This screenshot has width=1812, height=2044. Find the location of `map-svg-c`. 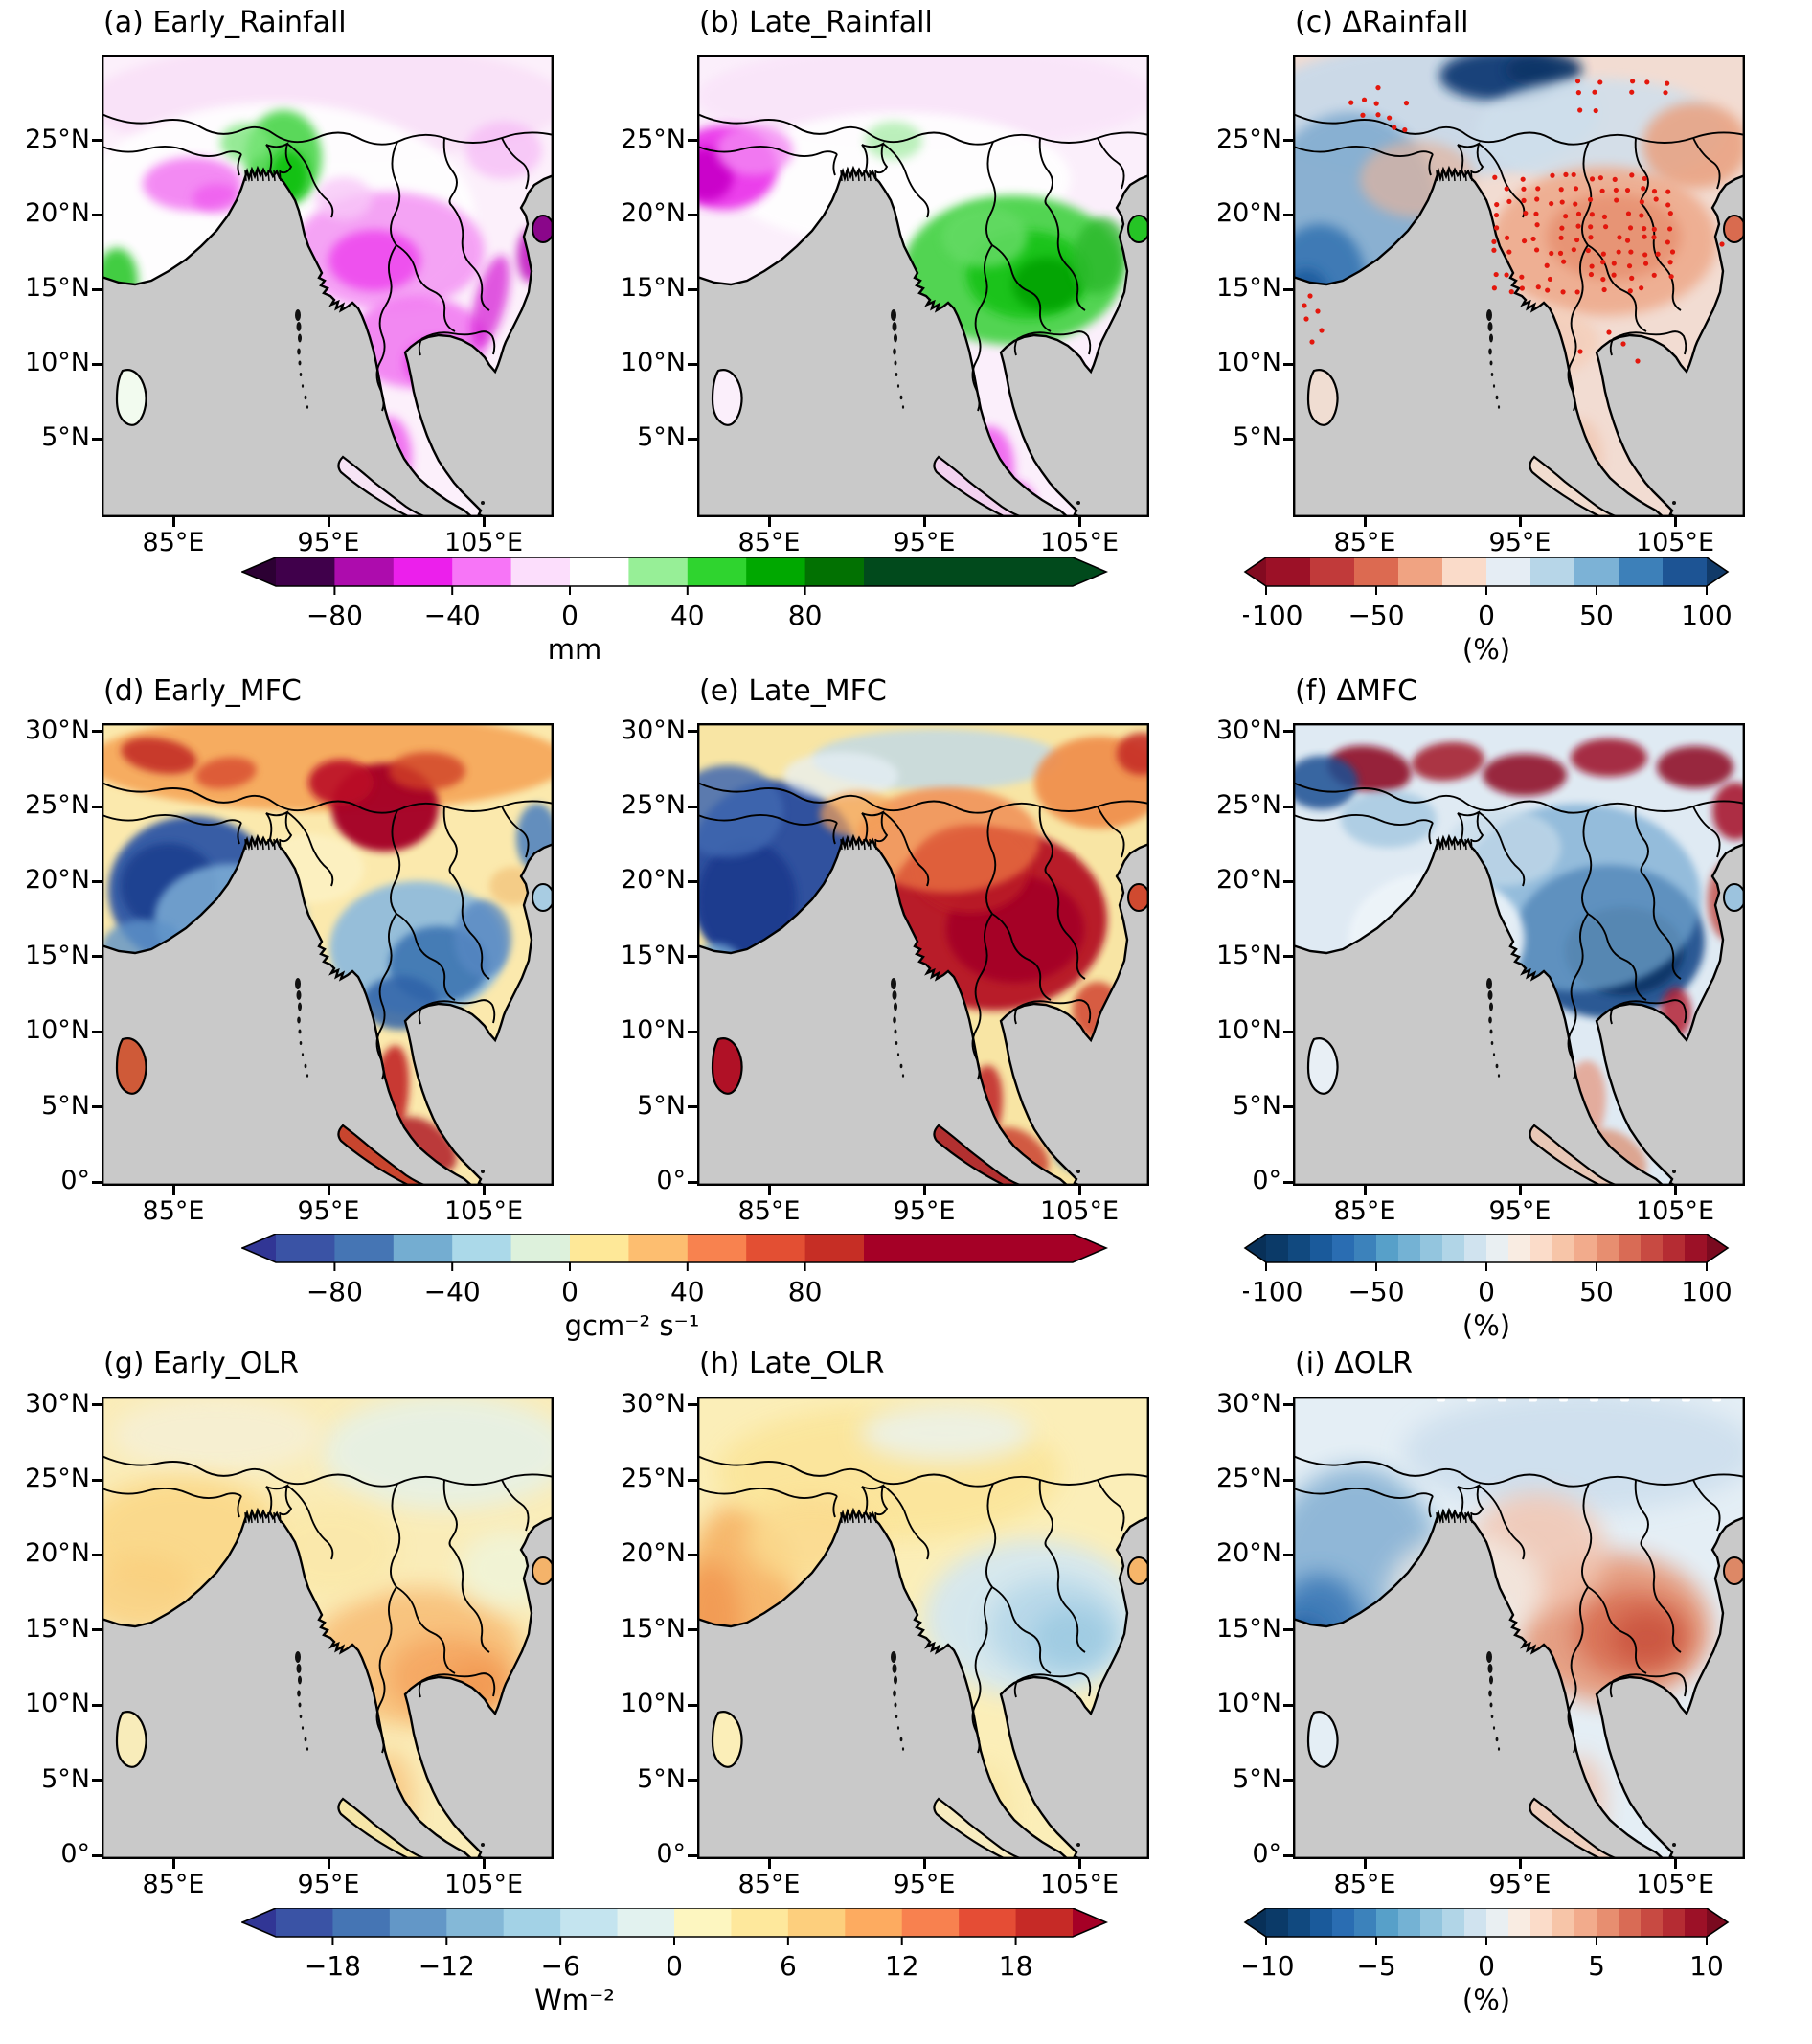

map-svg-c is located at coordinates (1502, 282).